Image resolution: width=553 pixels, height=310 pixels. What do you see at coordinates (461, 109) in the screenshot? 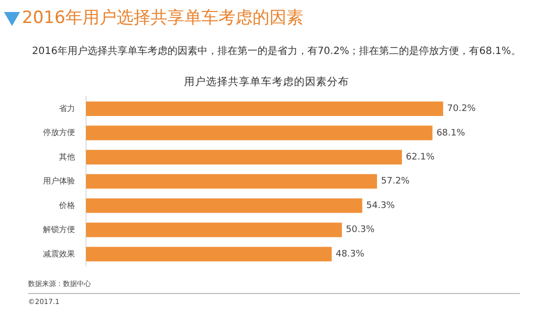
I see `data-label: 70.2%` at bounding box center [461, 109].